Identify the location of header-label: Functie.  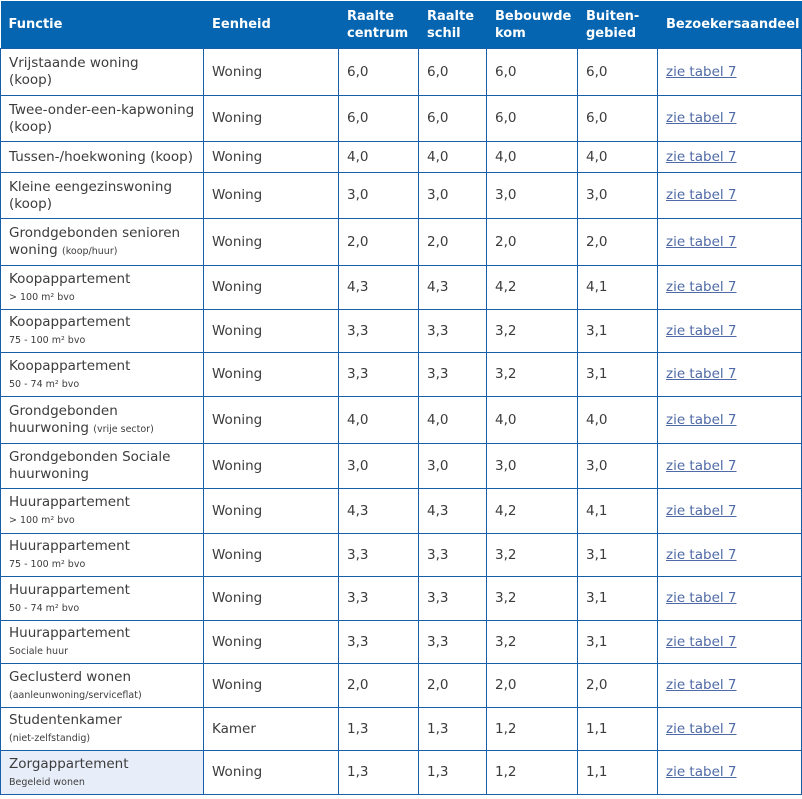
(35, 24).